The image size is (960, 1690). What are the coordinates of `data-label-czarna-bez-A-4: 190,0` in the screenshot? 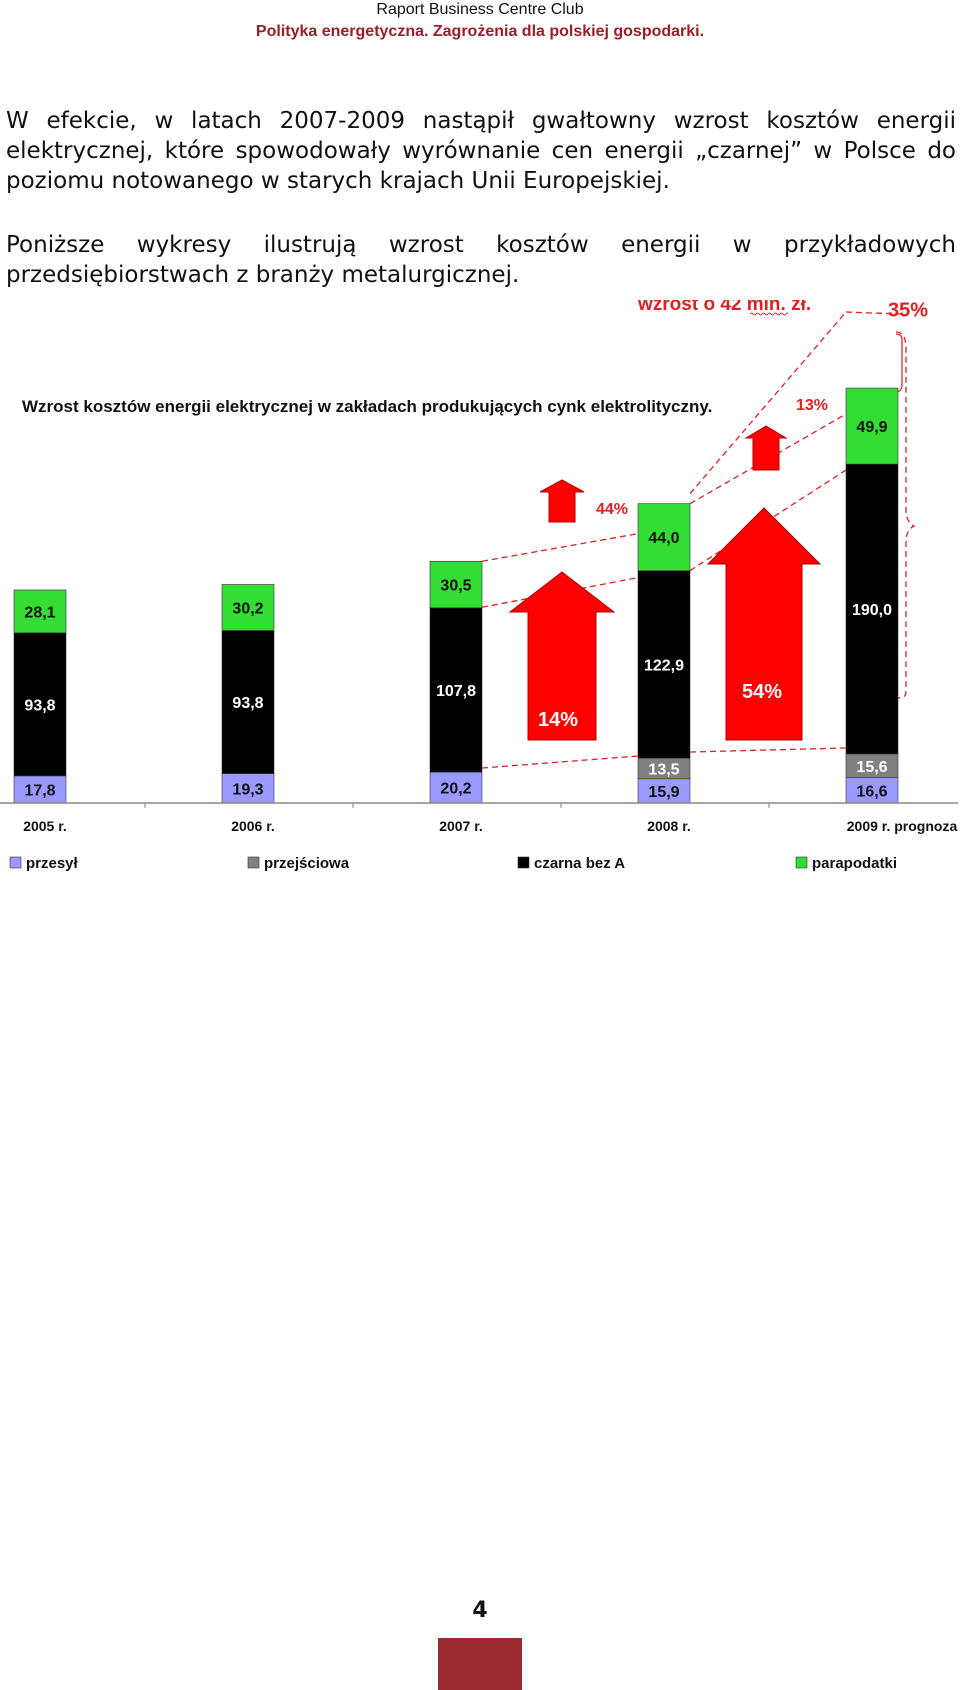 It's located at (872, 610).